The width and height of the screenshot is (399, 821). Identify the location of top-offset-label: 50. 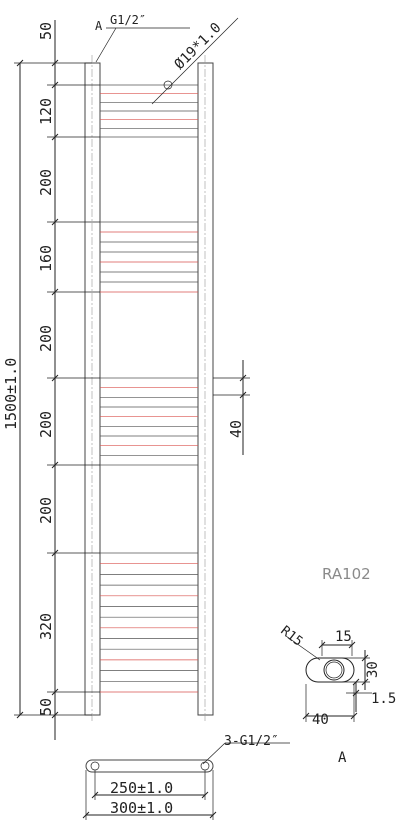
(46, 31).